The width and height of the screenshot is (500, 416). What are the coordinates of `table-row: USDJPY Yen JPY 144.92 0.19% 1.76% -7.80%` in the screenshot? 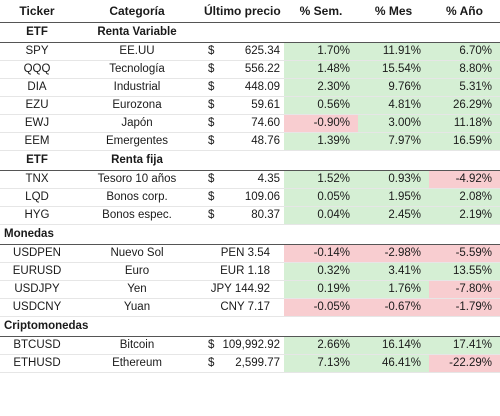 It's located at (250, 289).